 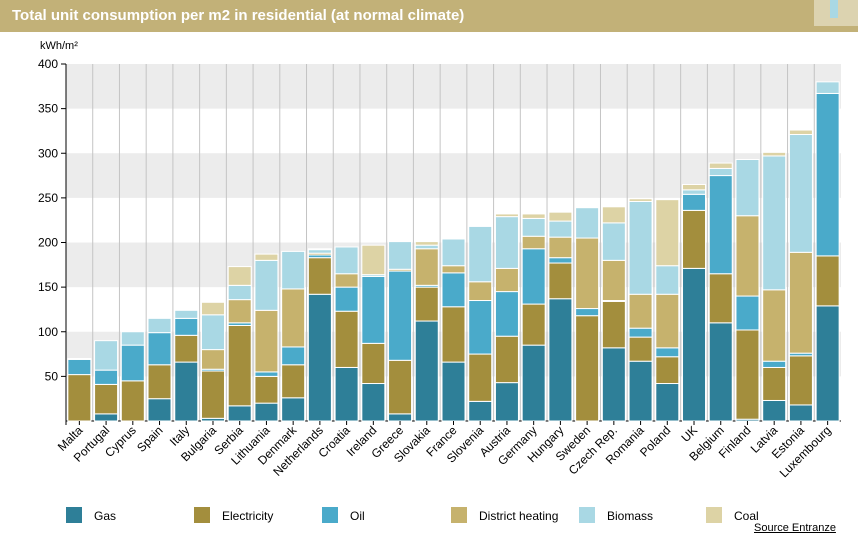 I want to click on y-tick-label: 400, so click(x=48, y=64).